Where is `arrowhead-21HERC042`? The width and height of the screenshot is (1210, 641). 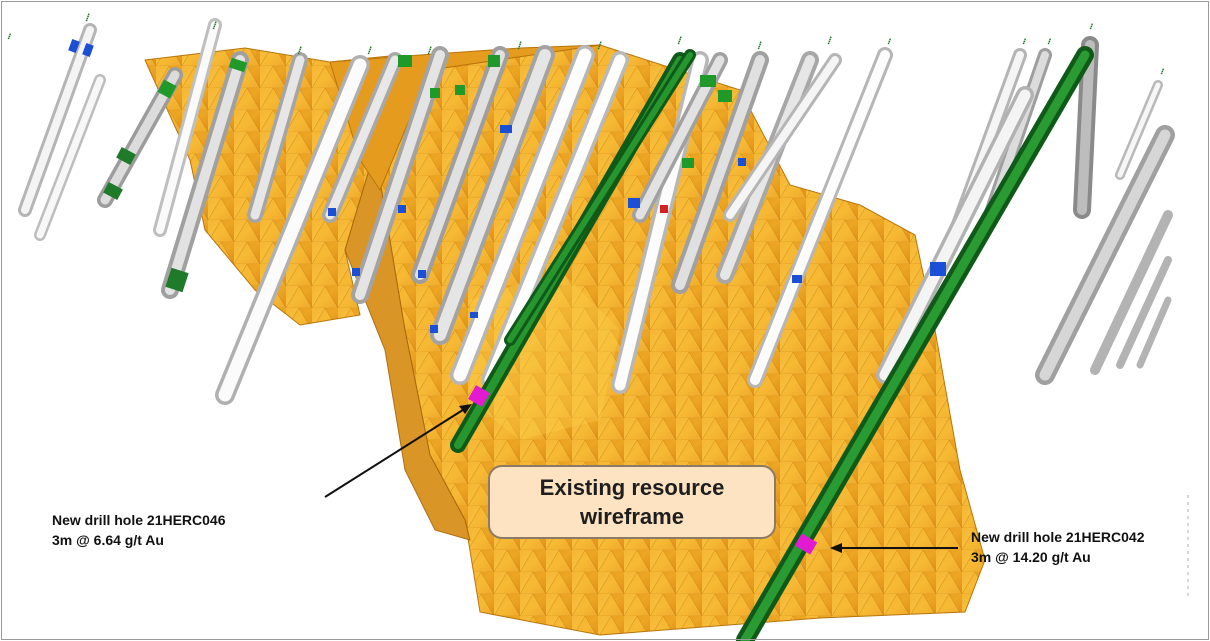
arrowhead-21HERC042 is located at coordinates (836, 548).